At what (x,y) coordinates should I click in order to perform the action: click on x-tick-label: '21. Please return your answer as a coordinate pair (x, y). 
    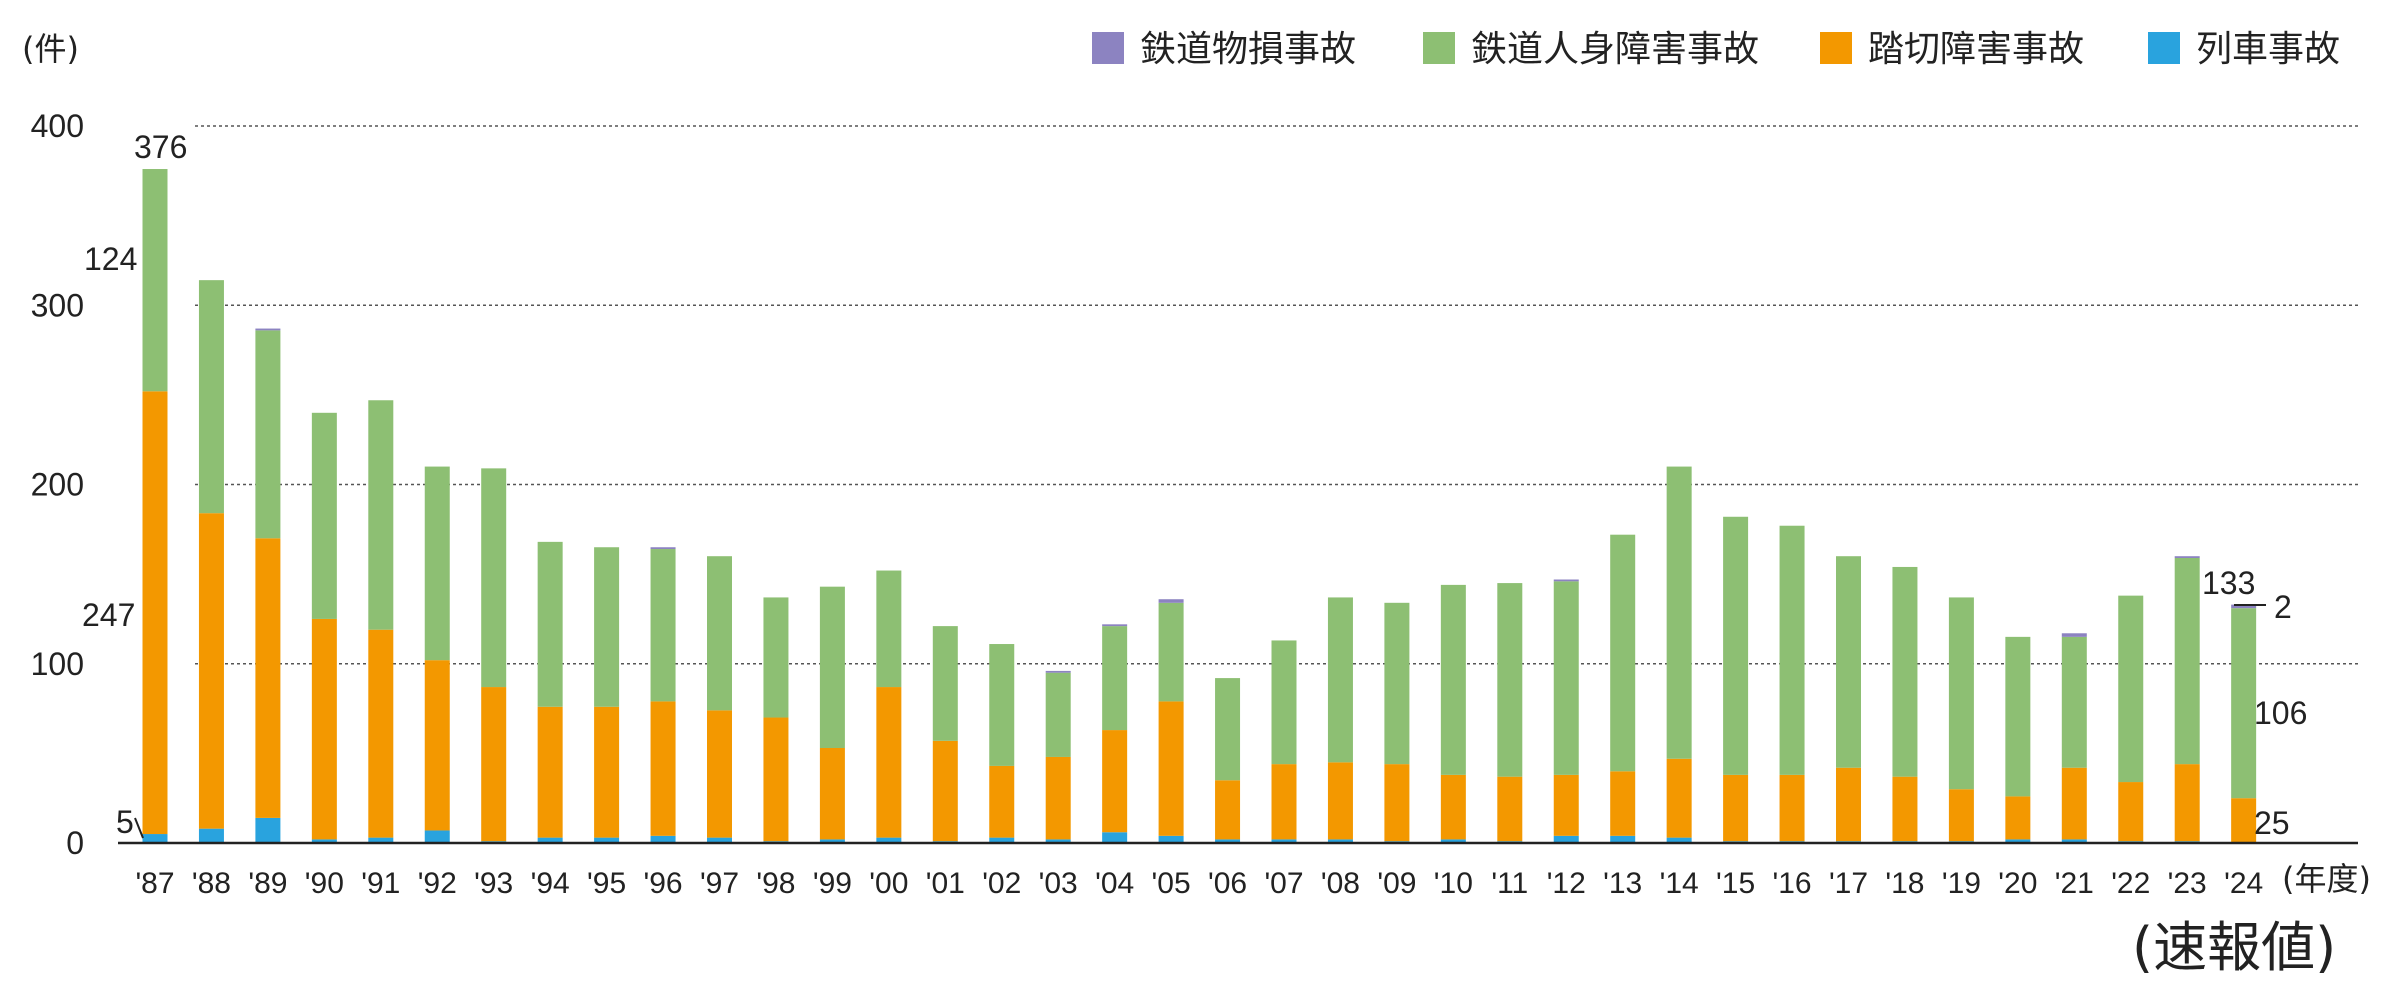
    Looking at the image, I should click on (2074, 883).